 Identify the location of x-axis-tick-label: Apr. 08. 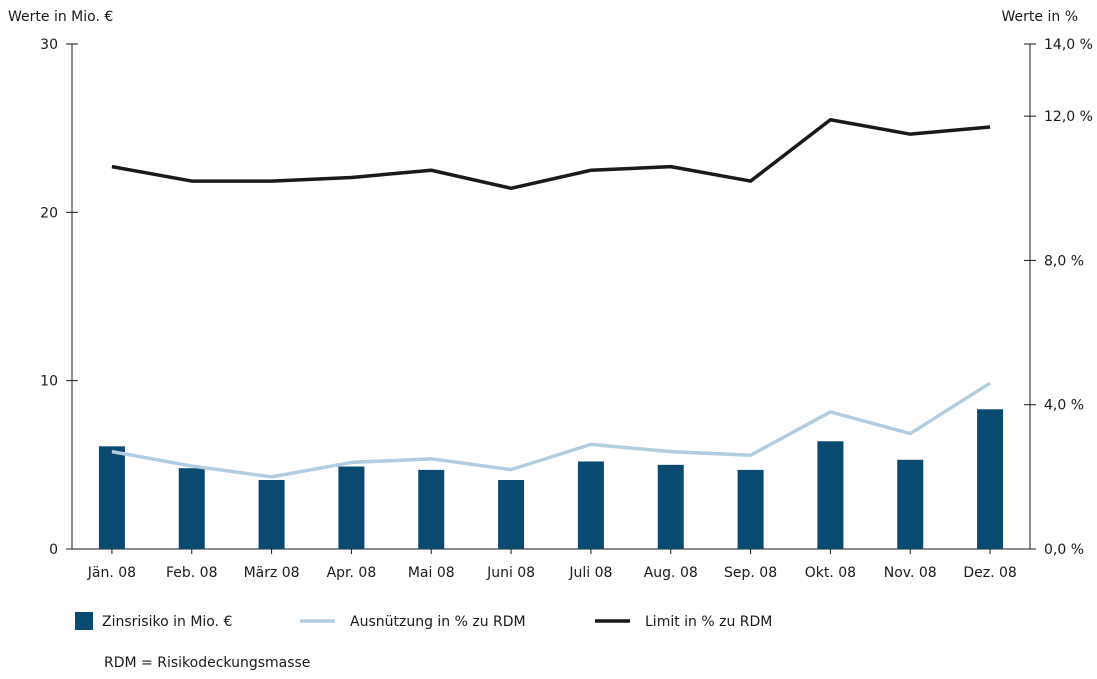
(352, 573).